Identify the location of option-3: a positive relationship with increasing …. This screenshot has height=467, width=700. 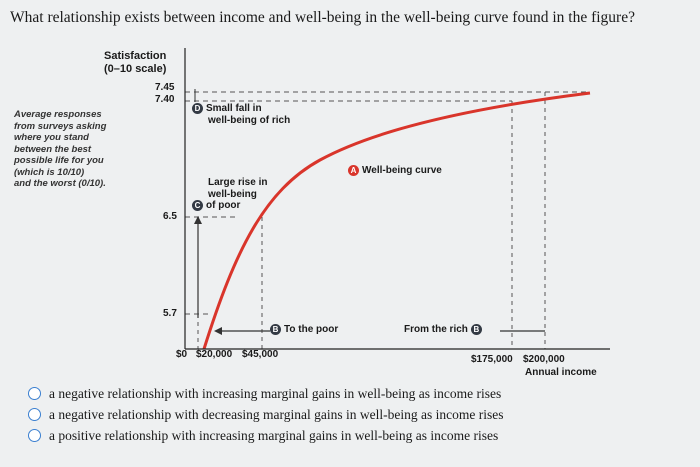
(266, 435).